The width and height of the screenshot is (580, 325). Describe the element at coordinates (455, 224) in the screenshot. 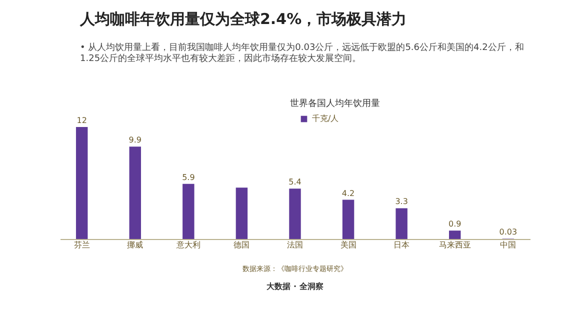

I see `data-label: 0.9` at that location.